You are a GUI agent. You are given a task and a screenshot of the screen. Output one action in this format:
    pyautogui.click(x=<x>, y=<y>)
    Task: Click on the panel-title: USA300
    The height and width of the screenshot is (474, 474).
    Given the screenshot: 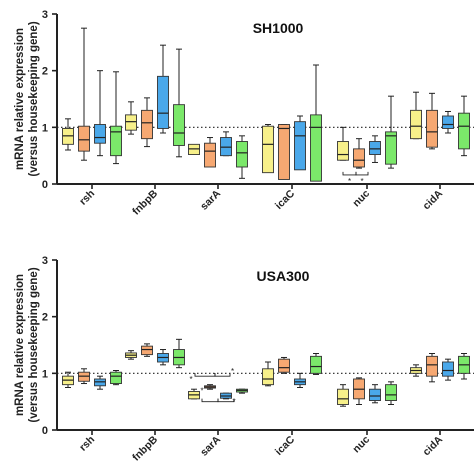 What is the action you would take?
    pyautogui.click(x=283, y=276)
    